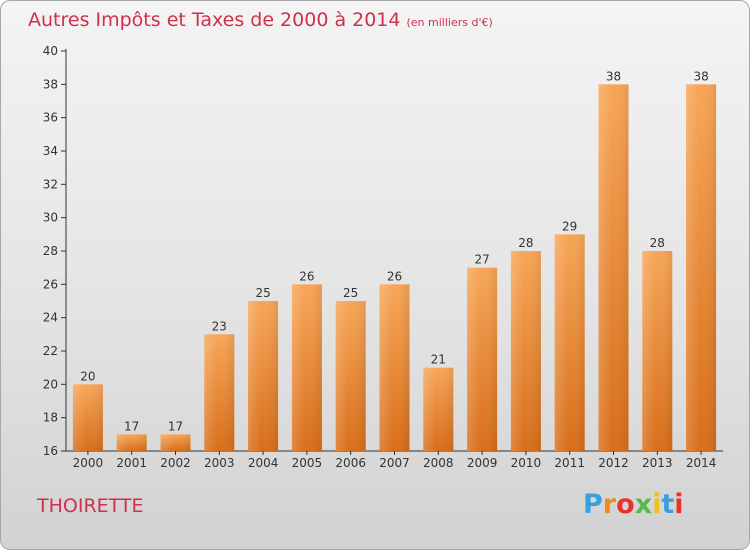  Describe the element at coordinates (438, 463) in the screenshot. I see `x-tick-label: 2008` at that location.